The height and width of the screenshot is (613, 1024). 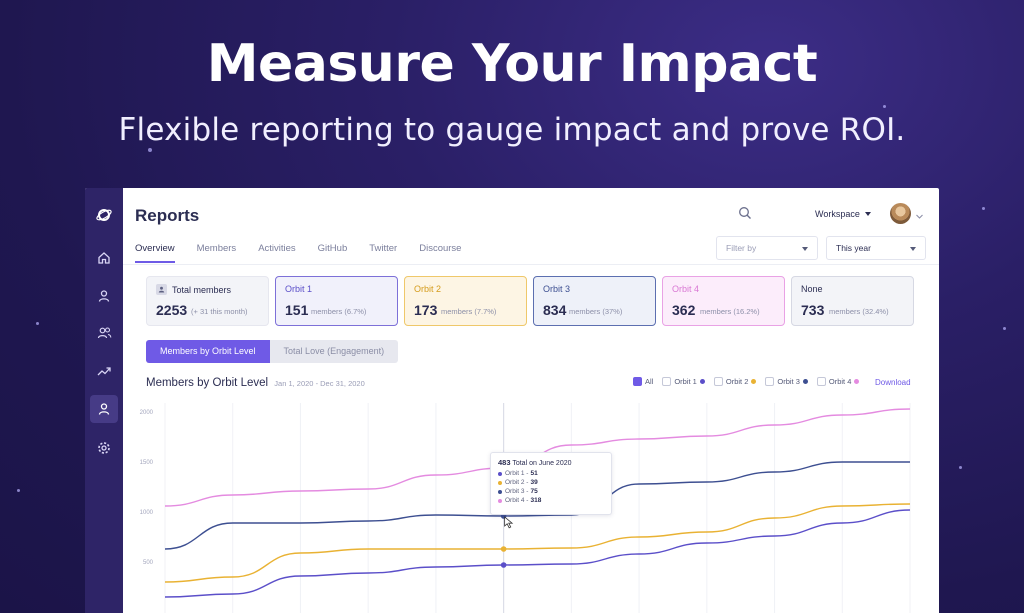 I want to click on card-orbit-2: Orbit 2 173 members (7.7%), so click(x=465, y=301).